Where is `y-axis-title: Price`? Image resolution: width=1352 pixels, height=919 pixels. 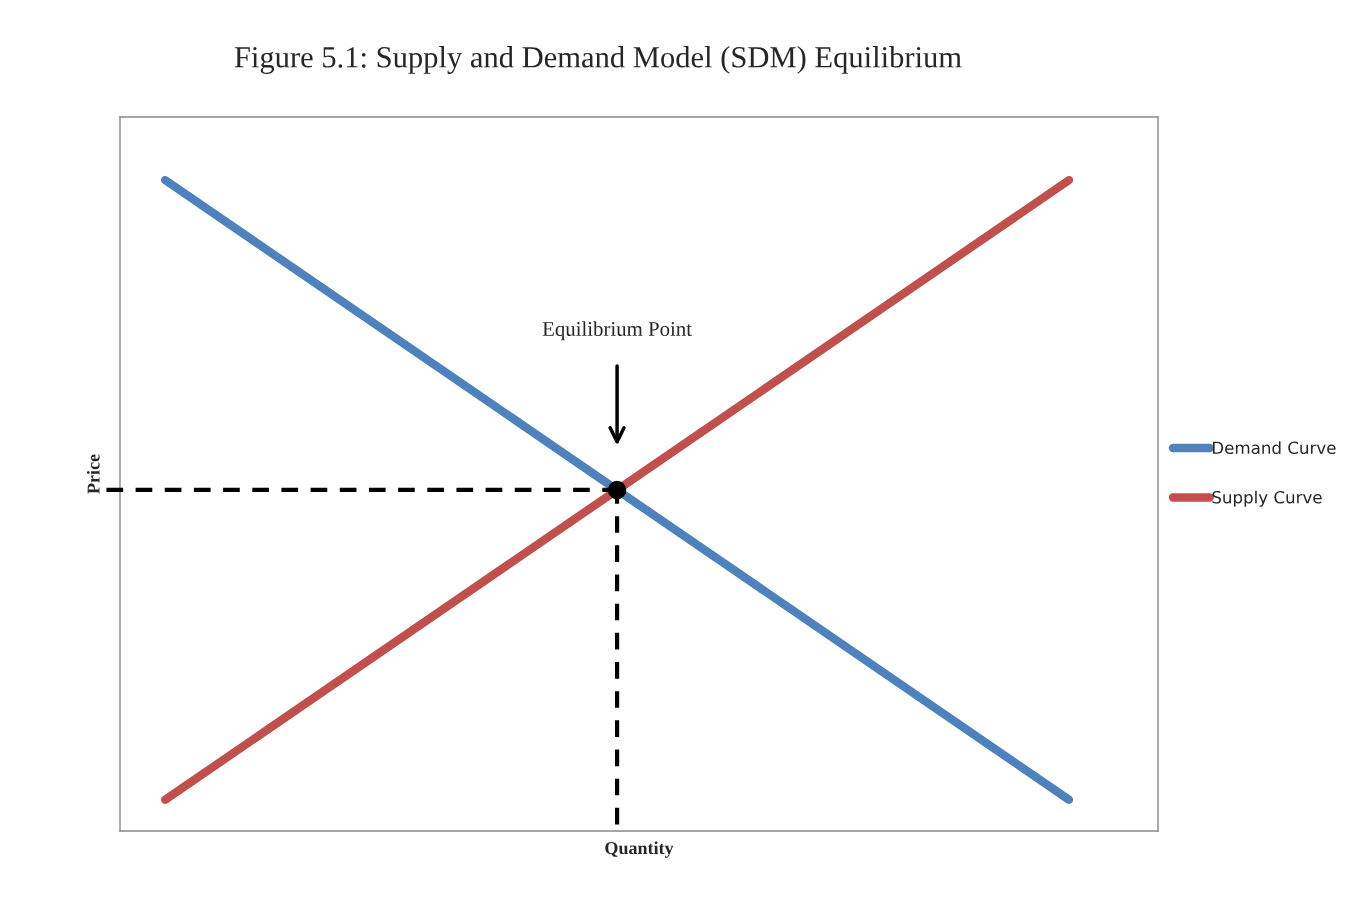
y-axis-title: Price is located at coordinates (93, 474).